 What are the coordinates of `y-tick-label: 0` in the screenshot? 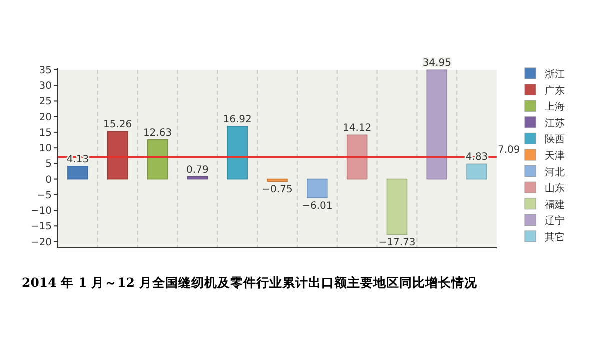 It's located at (49, 180).